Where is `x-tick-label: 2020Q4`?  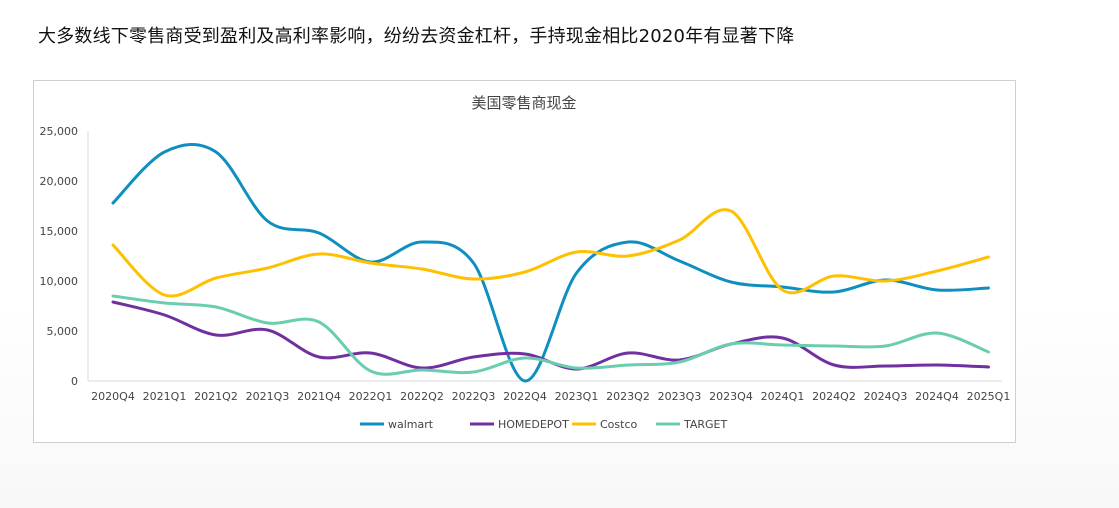 x-tick-label: 2020Q4 is located at coordinates (113, 396).